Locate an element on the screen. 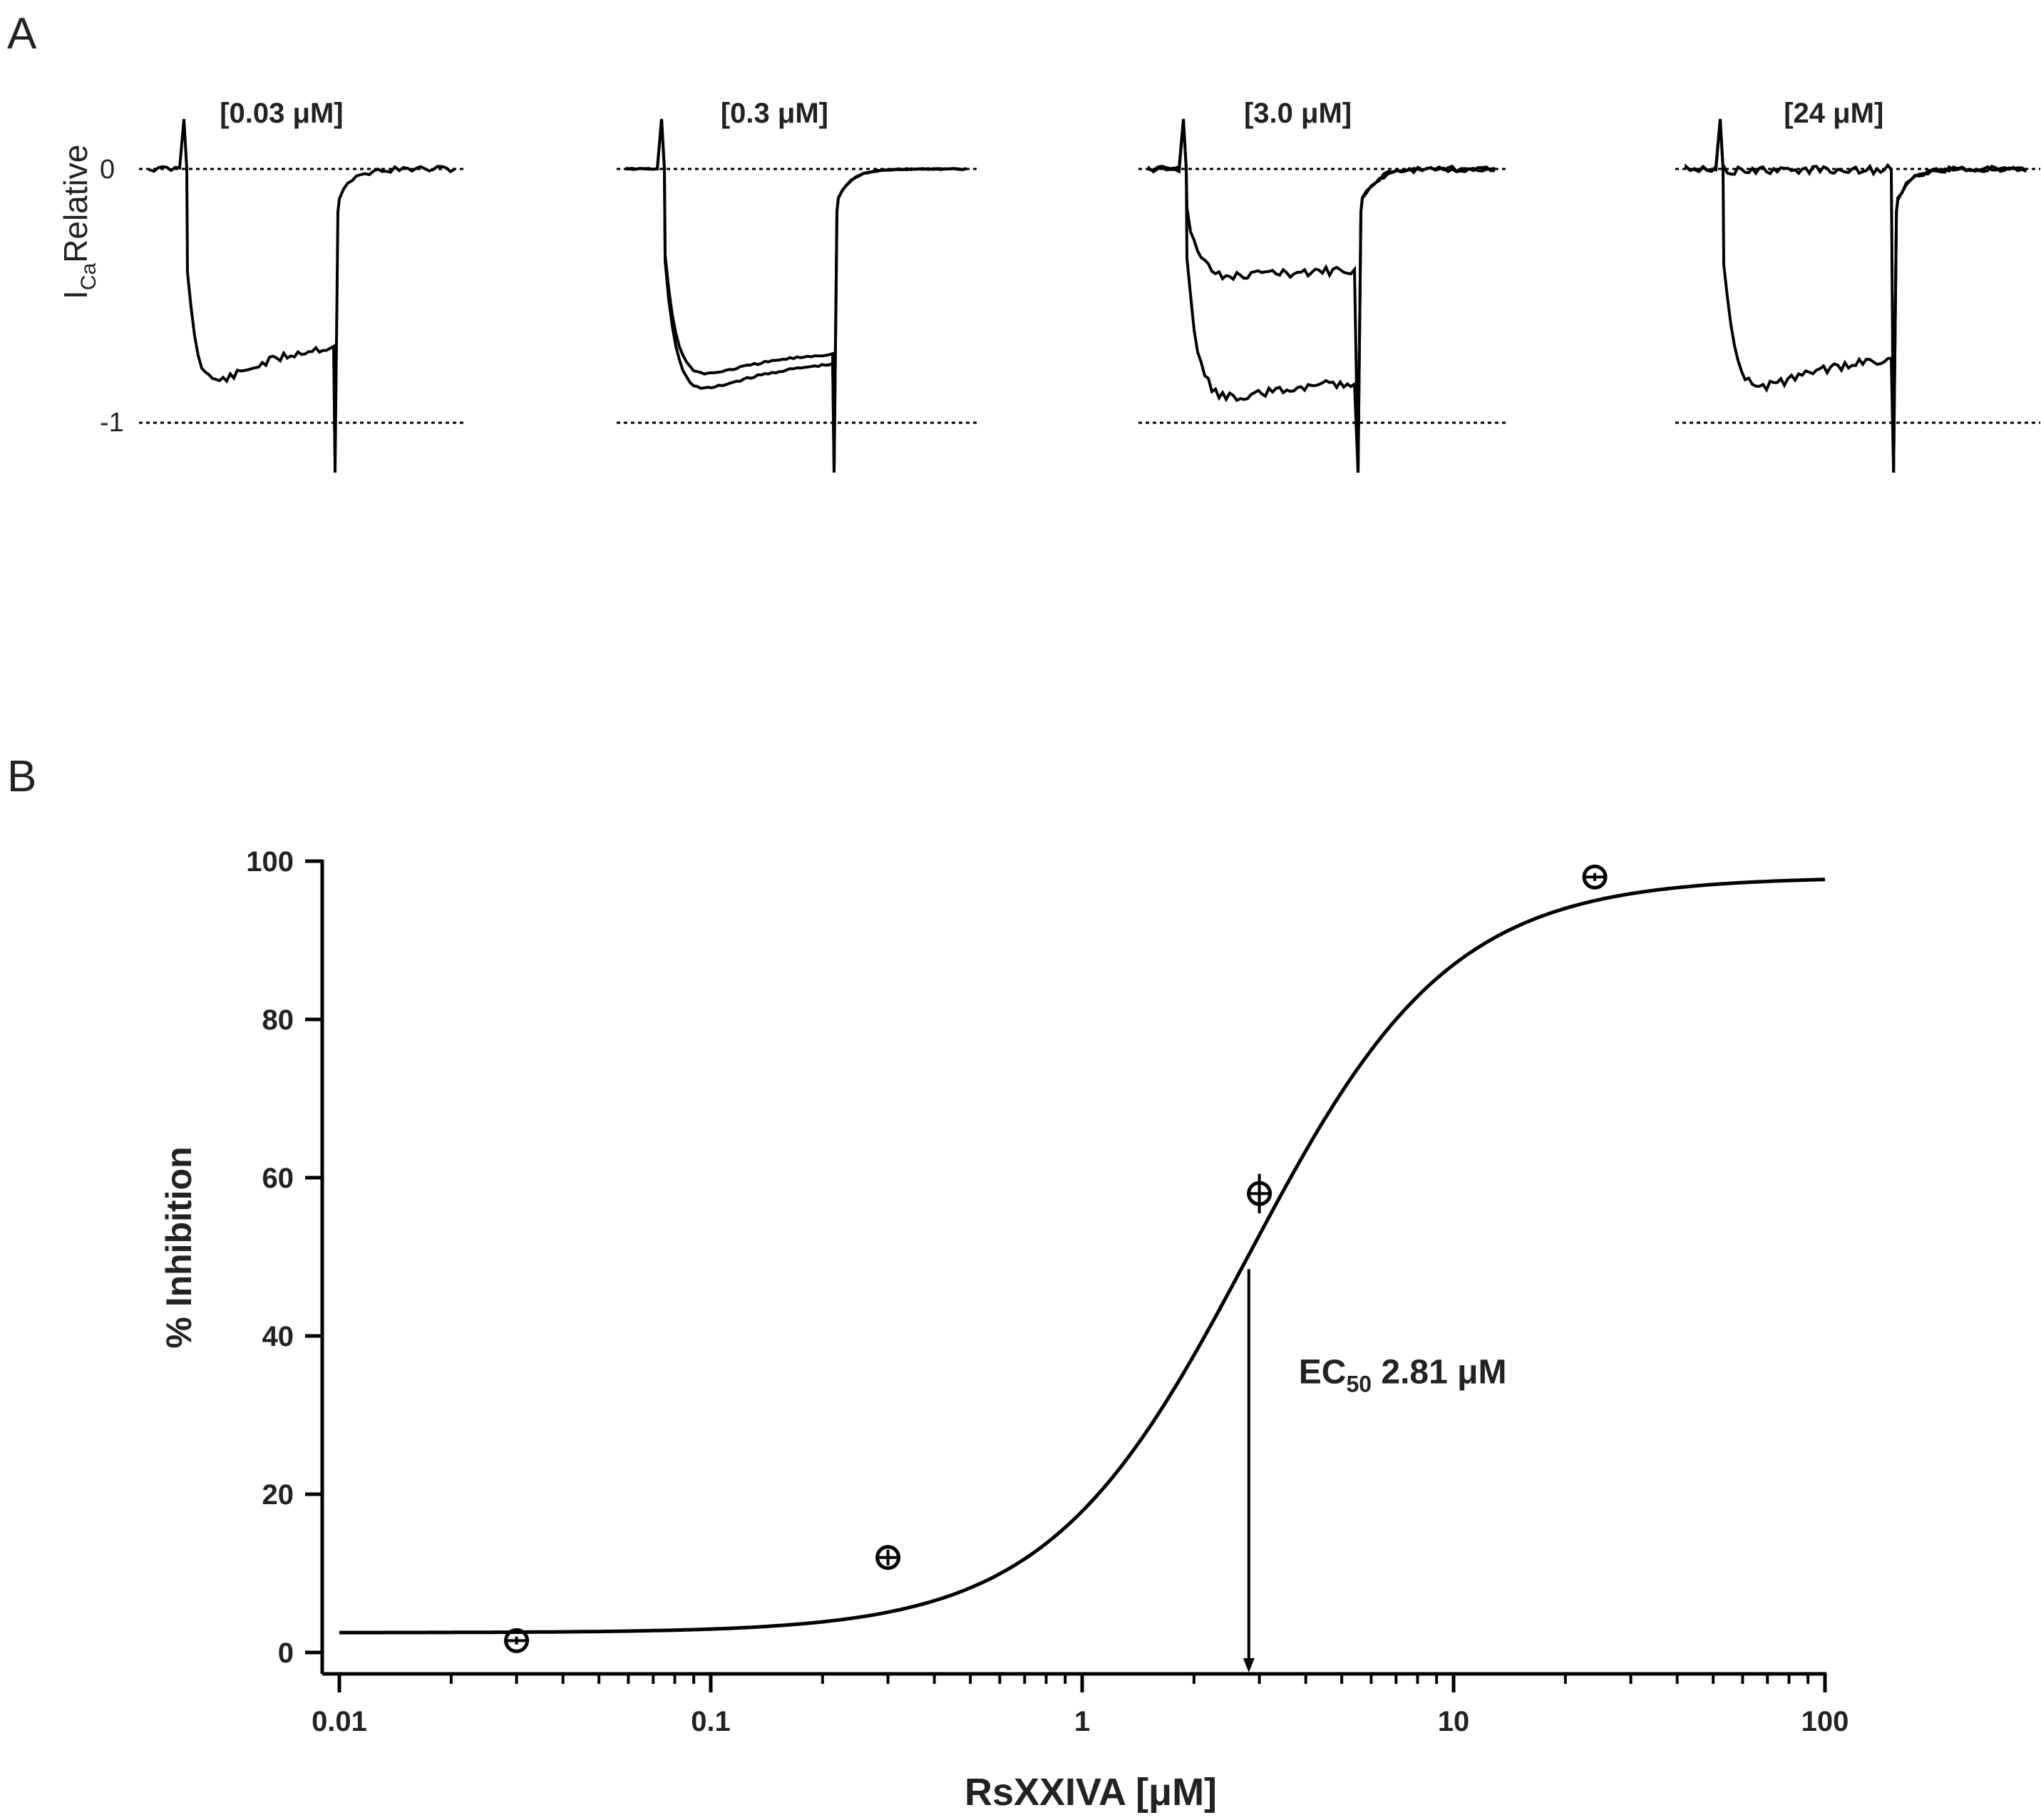 The width and height of the screenshot is (2041, 1820). x-tick-label: 10 is located at coordinates (1454, 1721).